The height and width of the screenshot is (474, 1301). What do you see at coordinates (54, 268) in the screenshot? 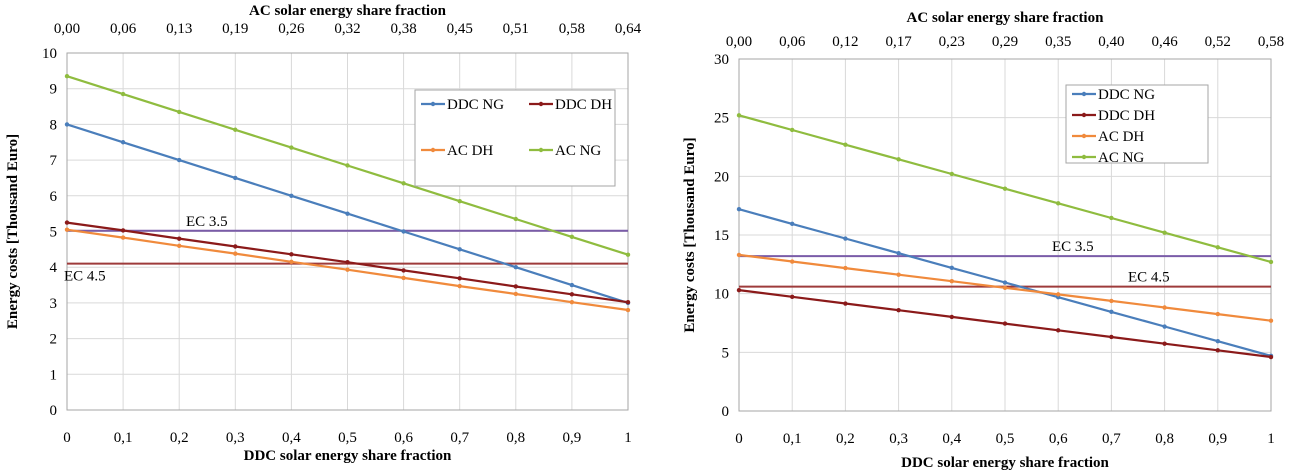
I see `y-tick-label: 4` at bounding box center [54, 268].